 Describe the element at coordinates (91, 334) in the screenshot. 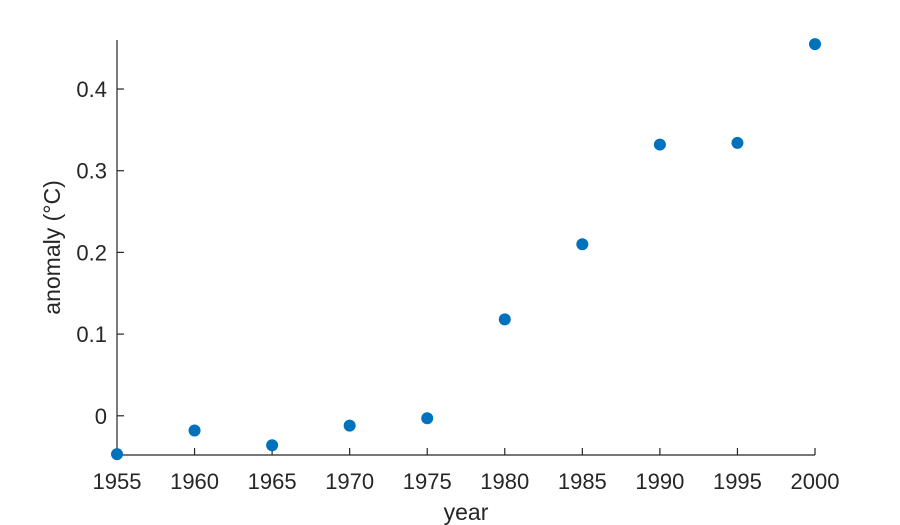

I see `y-tick-label: 0.1` at that location.